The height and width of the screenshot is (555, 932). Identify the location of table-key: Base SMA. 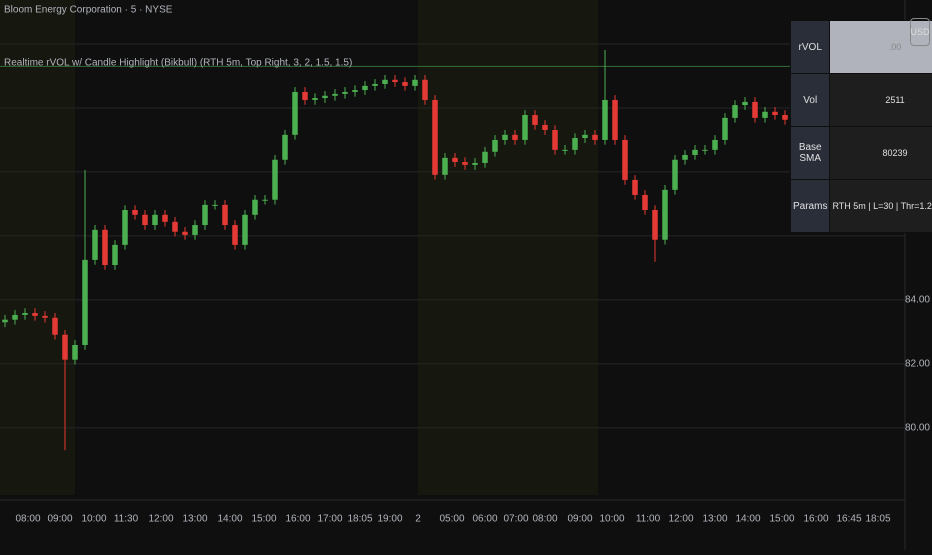
(810, 153).